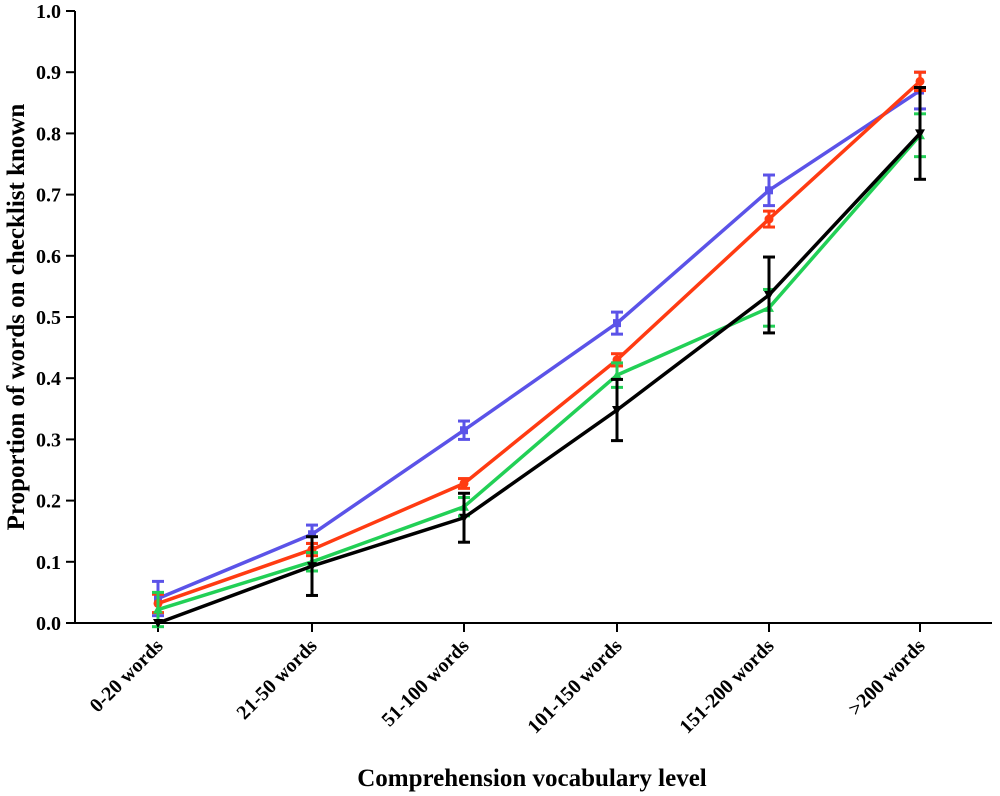 The width and height of the screenshot is (1000, 796). What do you see at coordinates (532, 778) in the screenshot?
I see `x-axis-title: Comprehension vocabulary level` at bounding box center [532, 778].